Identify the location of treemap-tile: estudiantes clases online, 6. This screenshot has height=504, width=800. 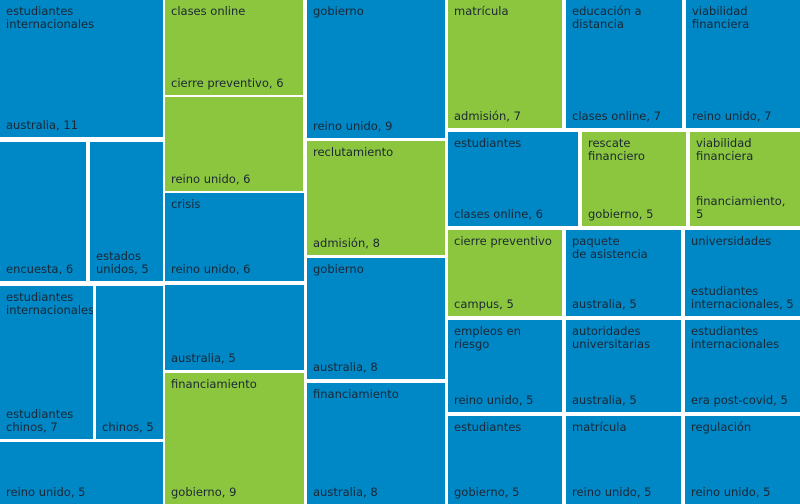
(513, 179).